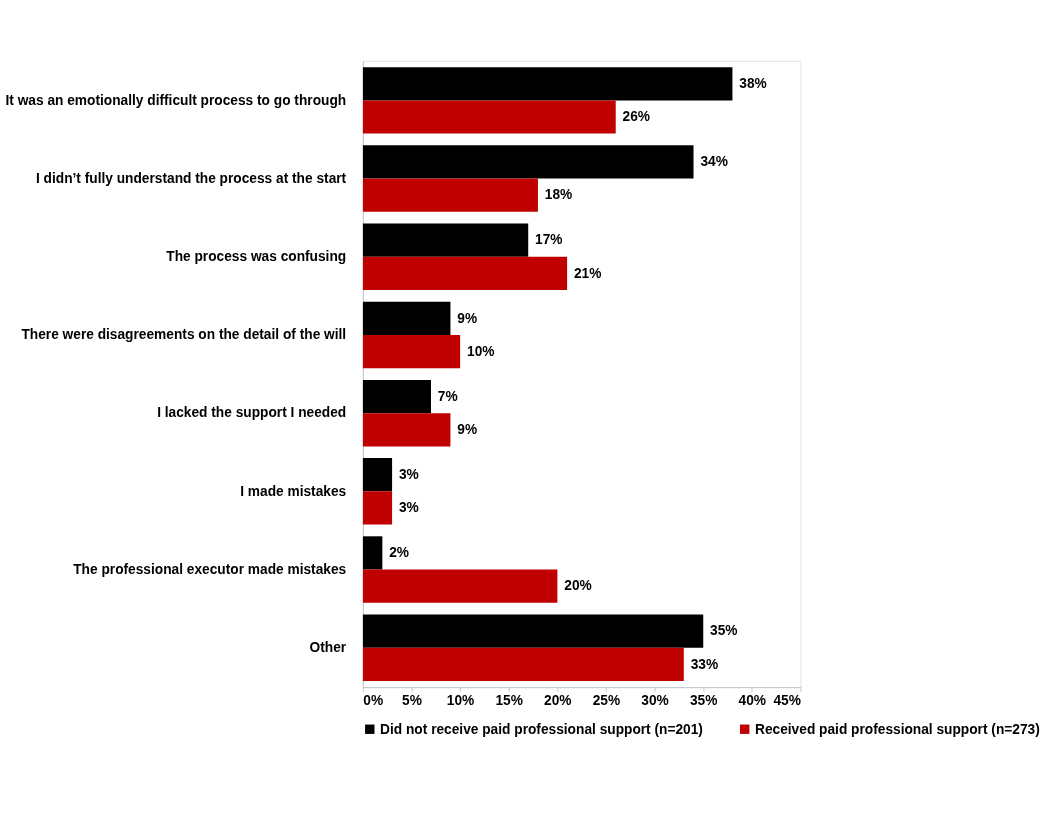  Describe the element at coordinates (753, 84) in the screenshot. I see `data-label: 38%` at that location.